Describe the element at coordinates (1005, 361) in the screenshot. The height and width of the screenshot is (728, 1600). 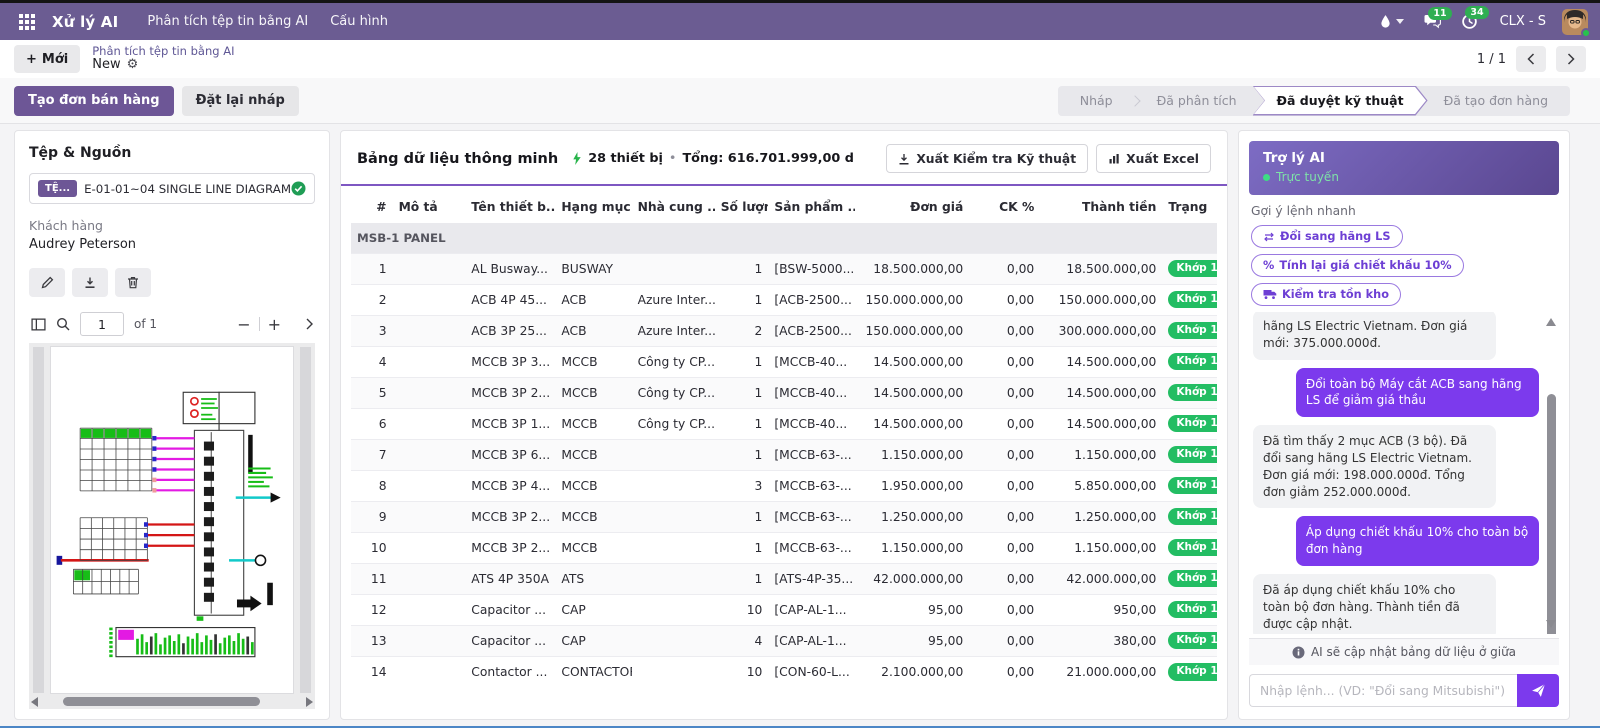
I see `cell-discount: 0,00` at that location.